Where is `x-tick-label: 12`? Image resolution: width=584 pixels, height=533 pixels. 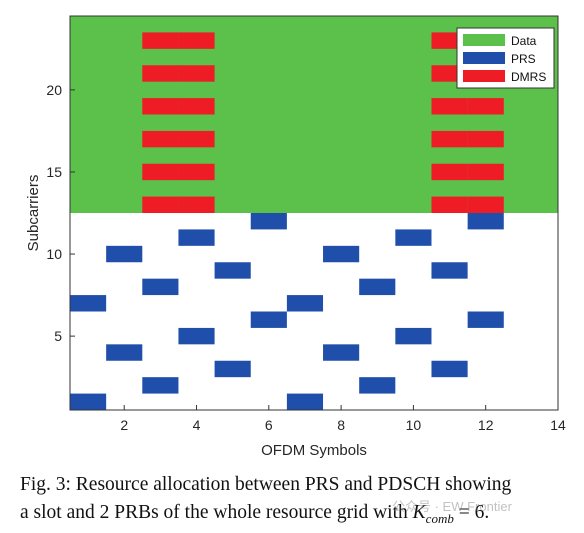
x-tick-label: 12 is located at coordinates (486, 425).